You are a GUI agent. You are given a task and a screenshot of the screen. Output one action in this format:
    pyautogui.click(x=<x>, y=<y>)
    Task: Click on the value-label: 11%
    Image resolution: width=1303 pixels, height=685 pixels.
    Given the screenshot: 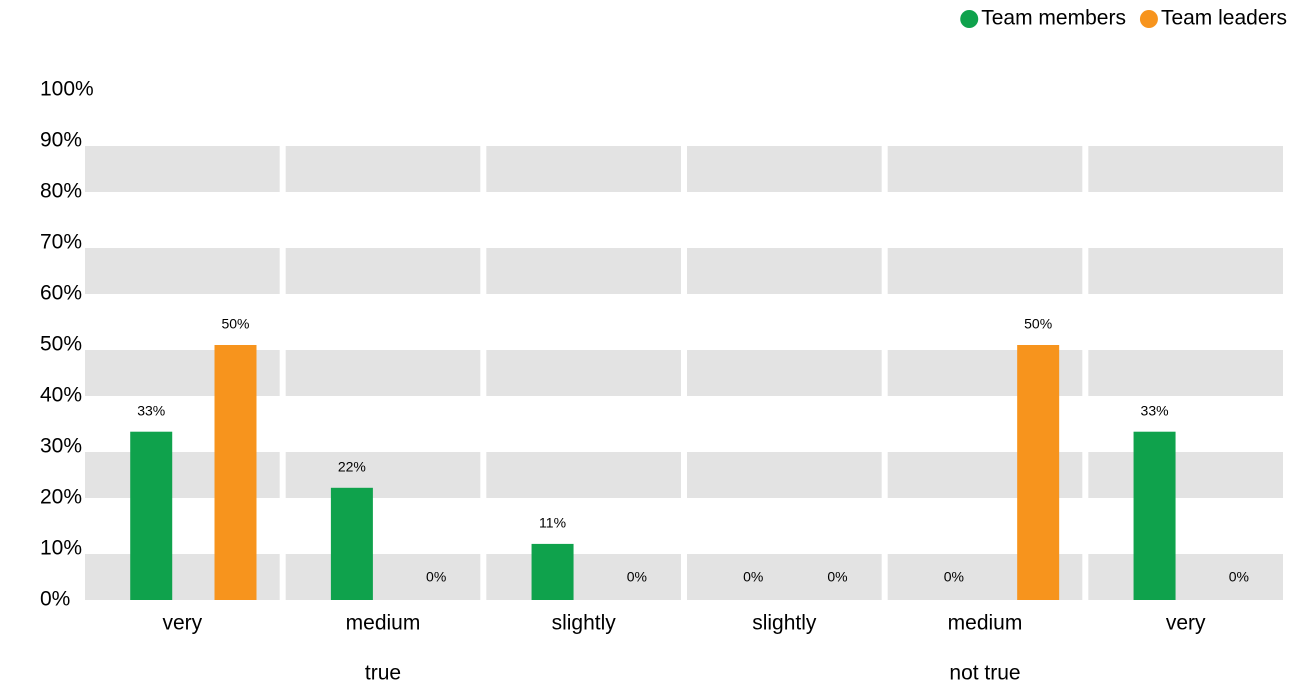 What is the action you would take?
    pyautogui.click(x=552, y=523)
    